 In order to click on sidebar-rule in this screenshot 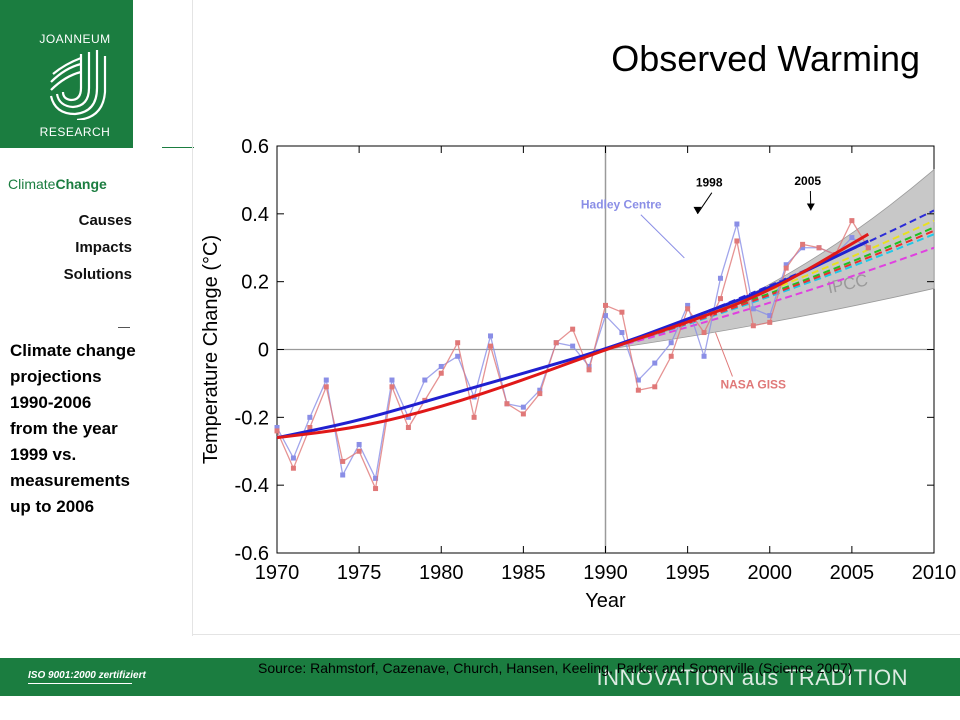, I will do `click(178, 147)`.